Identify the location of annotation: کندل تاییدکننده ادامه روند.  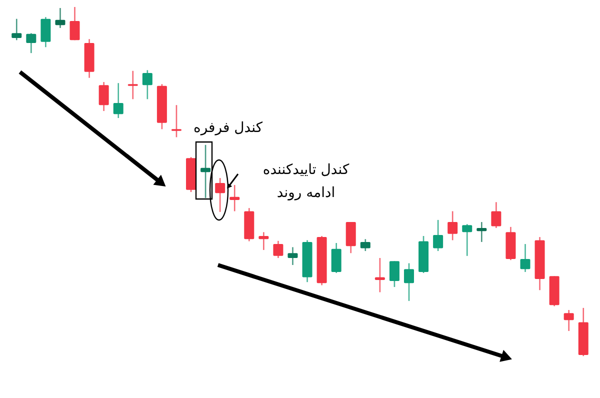
(306, 181).